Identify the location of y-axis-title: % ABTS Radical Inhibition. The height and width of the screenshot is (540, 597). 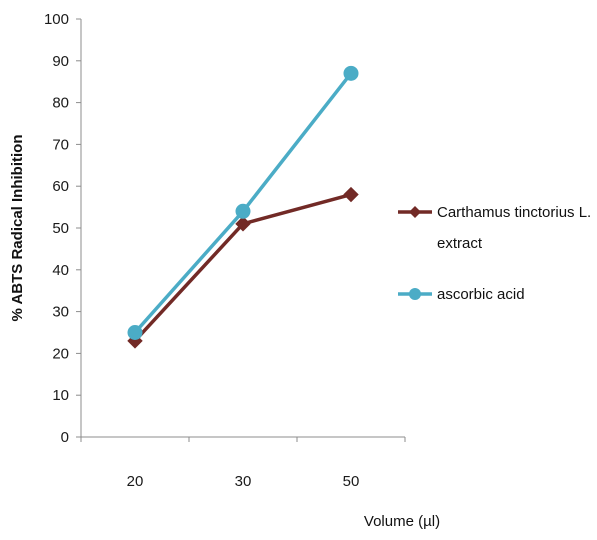
(17, 228).